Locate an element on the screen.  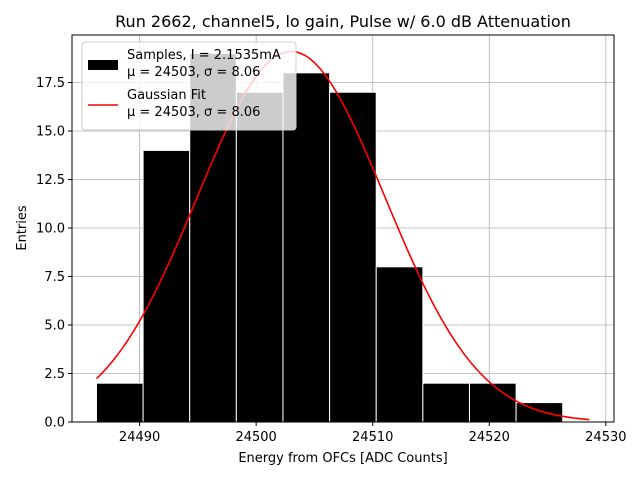
x-tick-label: 24520 is located at coordinates (489, 437).